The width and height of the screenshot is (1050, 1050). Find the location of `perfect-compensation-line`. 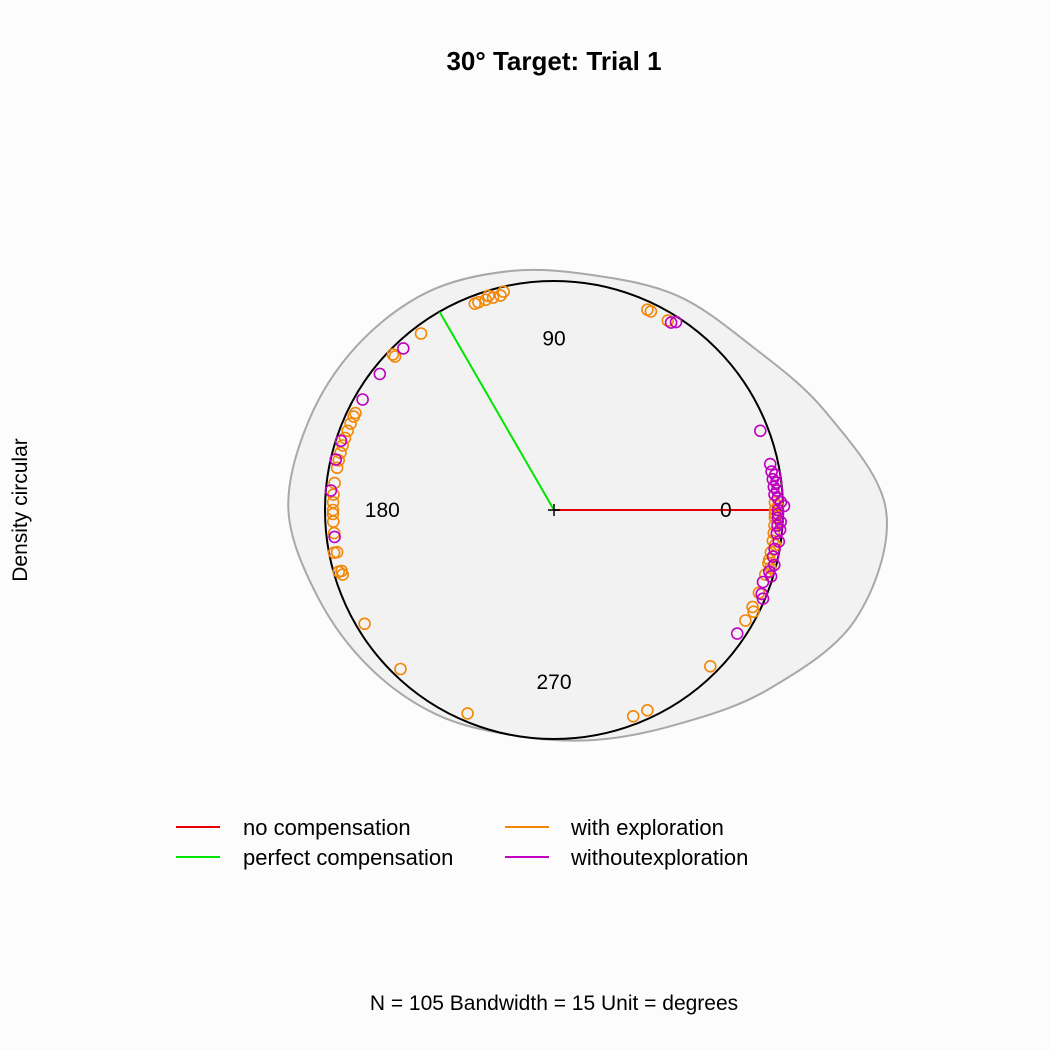

perfect-compensation-line is located at coordinates (496, 411).